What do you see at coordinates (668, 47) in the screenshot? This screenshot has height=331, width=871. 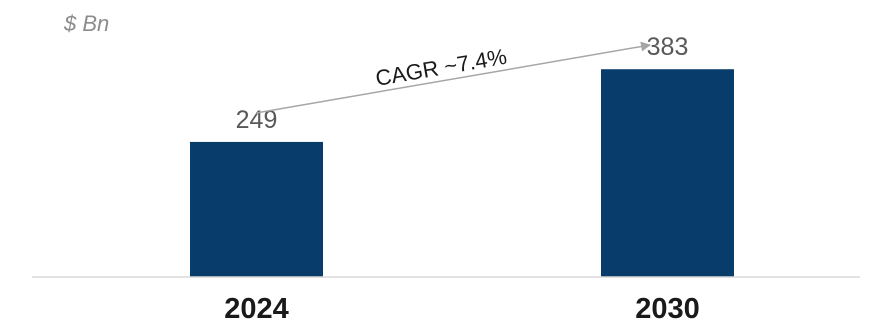 I see `value-label-2030: 383` at bounding box center [668, 47].